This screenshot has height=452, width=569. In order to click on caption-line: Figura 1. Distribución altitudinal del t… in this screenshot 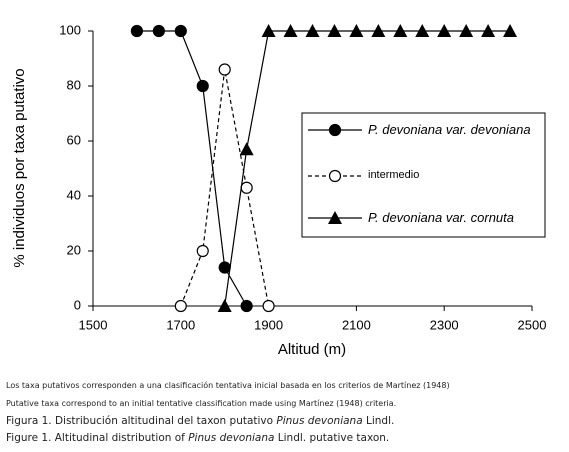, I will do `click(228, 421)`.